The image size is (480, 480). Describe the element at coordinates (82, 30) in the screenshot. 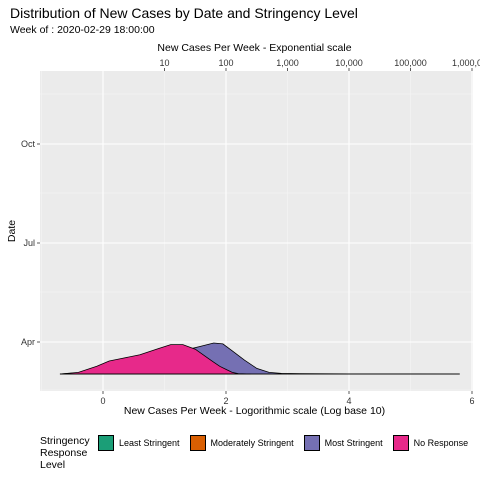

I see `chart-subtitle: Week of : 2020-02-29 18:00:00` at that location.